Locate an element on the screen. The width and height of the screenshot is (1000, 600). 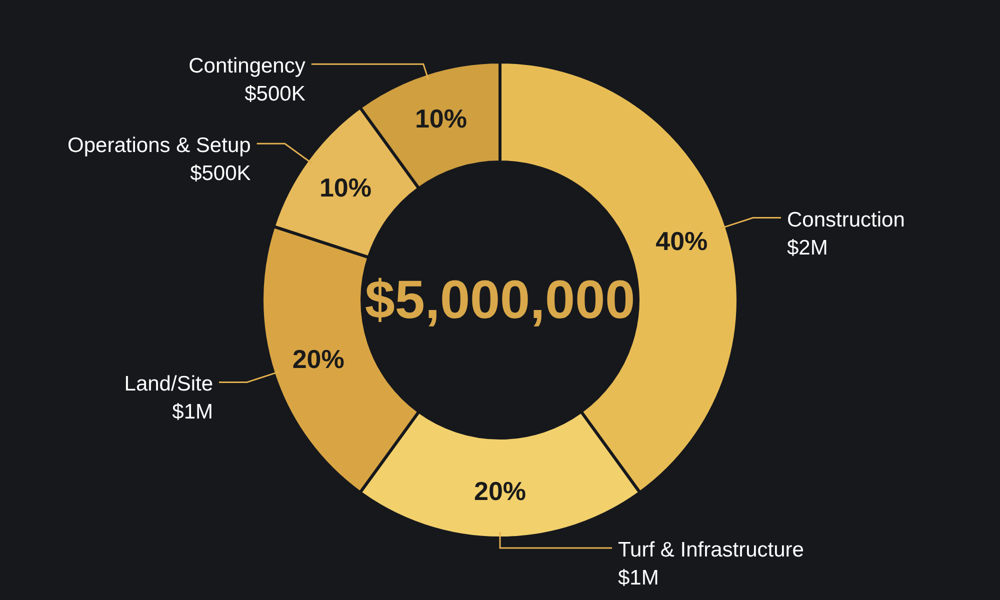
slice-label: Construction $2M is located at coordinates (845, 234).